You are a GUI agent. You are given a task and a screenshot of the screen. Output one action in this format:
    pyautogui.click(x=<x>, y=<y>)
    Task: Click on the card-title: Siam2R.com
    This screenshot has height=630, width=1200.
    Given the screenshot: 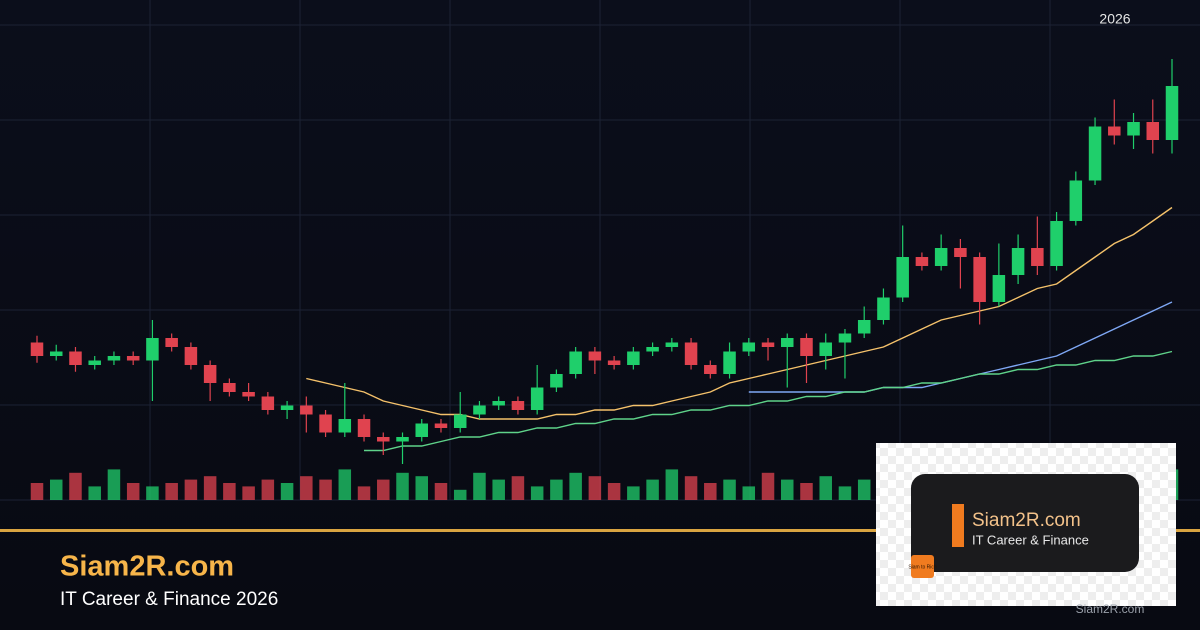 What is the action you would take?
    pyautogui.click(x=1026, y=520)
    